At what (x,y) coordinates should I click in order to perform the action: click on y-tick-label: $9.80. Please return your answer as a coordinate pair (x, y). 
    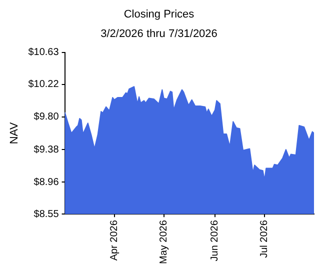
    Looking at the image, I should click on (47, 117).